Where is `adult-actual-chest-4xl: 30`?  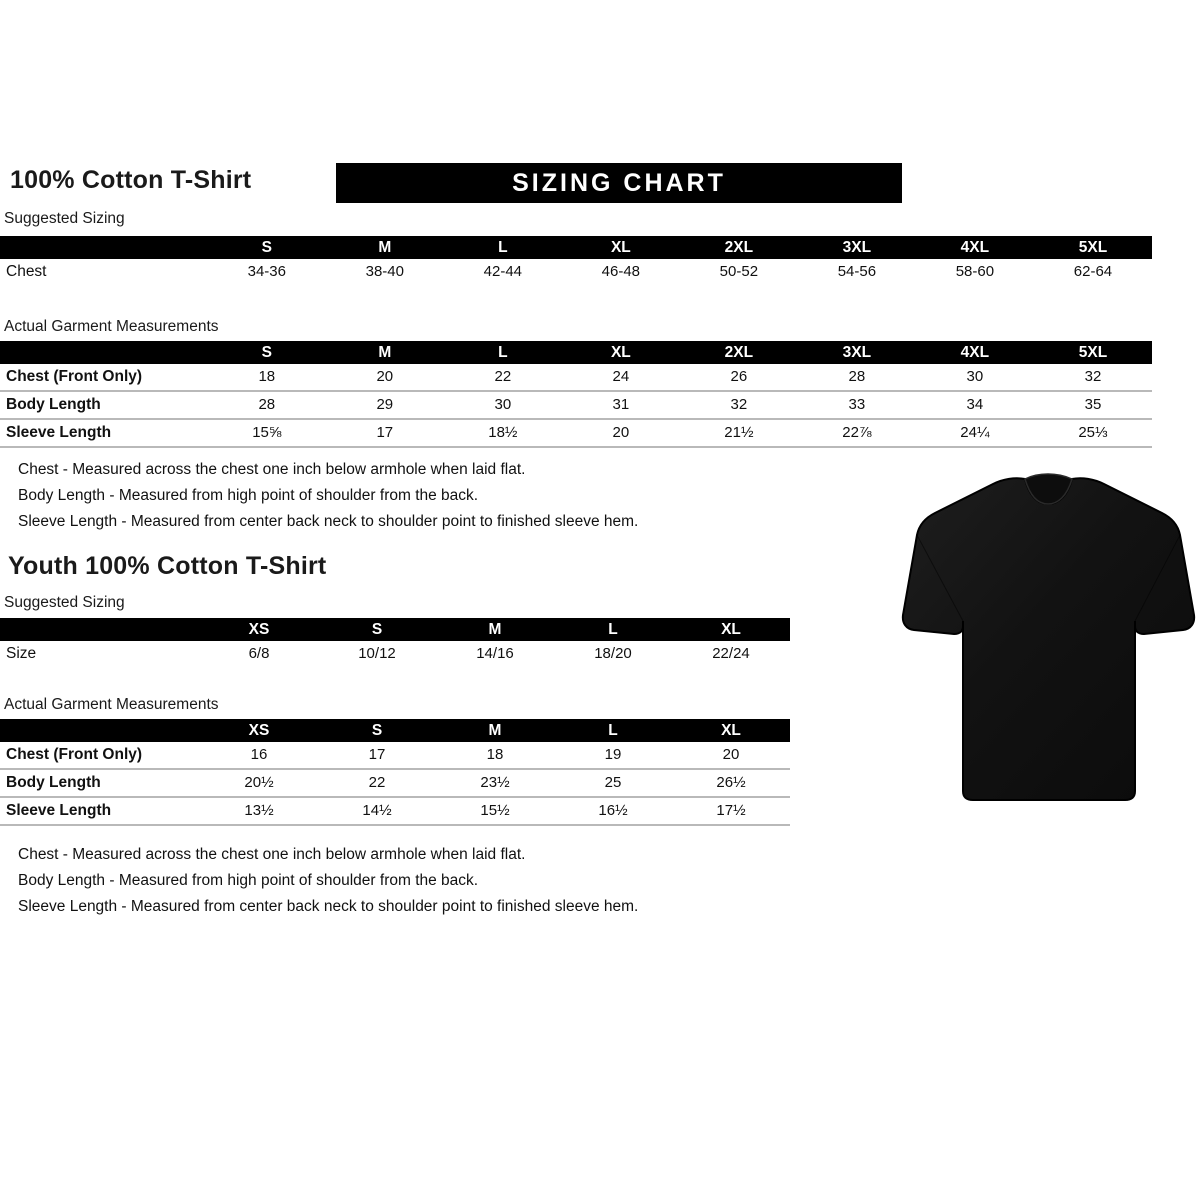 adult-actual-chest-4xl: 30 is located at coordinates (975, 376).